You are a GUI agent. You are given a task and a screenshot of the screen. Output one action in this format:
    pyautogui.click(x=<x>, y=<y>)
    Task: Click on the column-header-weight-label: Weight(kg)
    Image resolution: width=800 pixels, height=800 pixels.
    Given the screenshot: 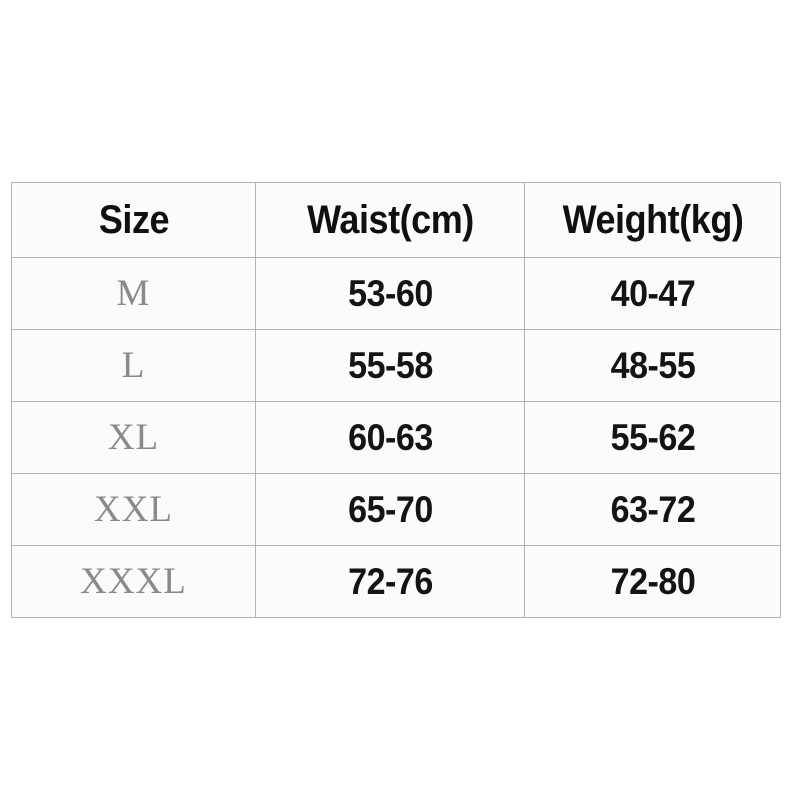 What is the action you would take?
    pyautogui.click(x=652, y=219)
    